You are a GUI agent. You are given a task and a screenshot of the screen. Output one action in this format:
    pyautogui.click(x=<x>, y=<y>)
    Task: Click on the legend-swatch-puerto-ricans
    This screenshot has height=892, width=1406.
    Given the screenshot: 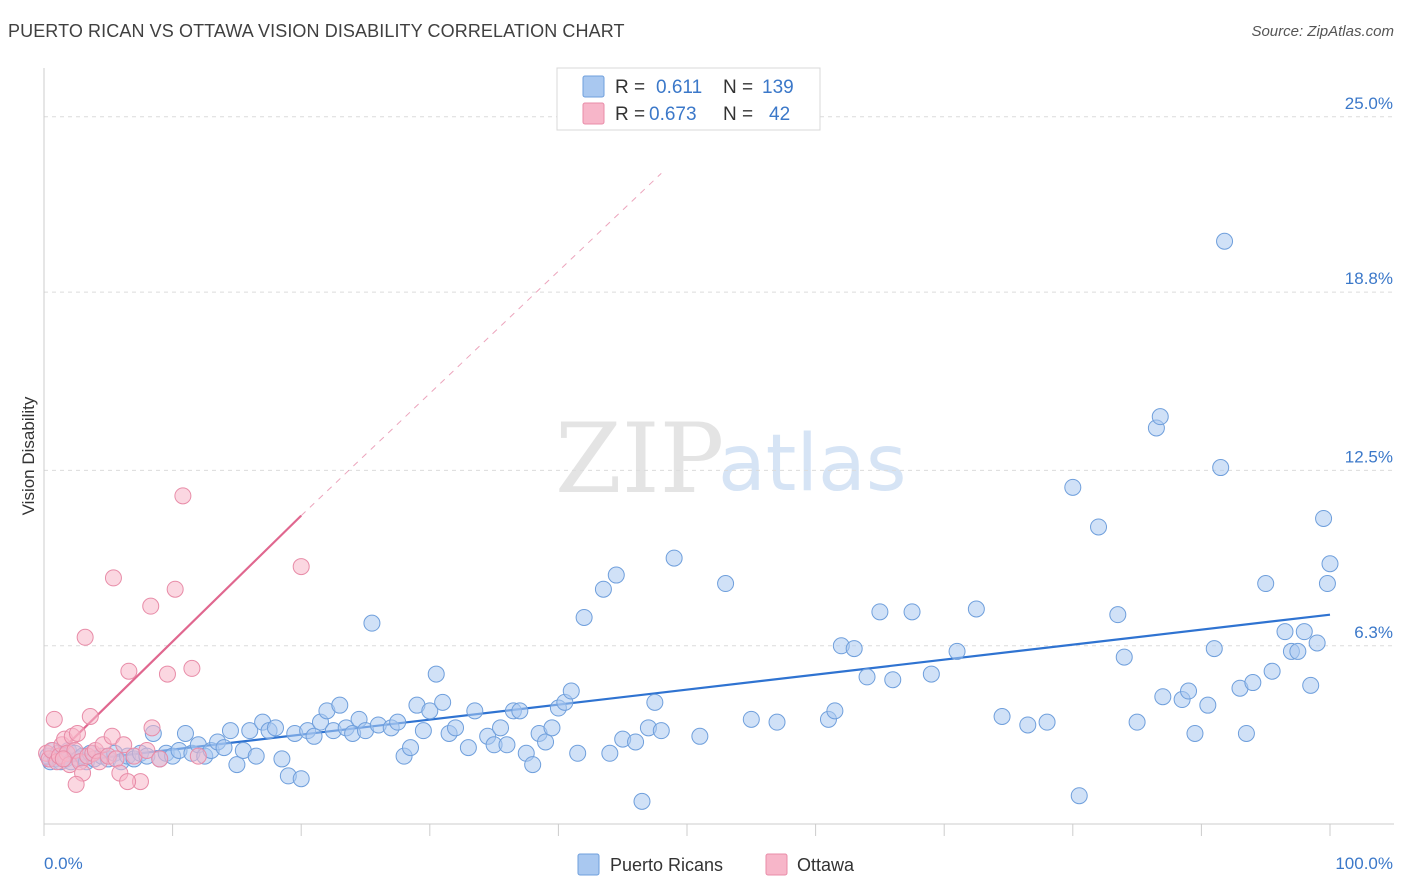 What is the action you would take?
    pyautogui.click(x=593, y=86)
    